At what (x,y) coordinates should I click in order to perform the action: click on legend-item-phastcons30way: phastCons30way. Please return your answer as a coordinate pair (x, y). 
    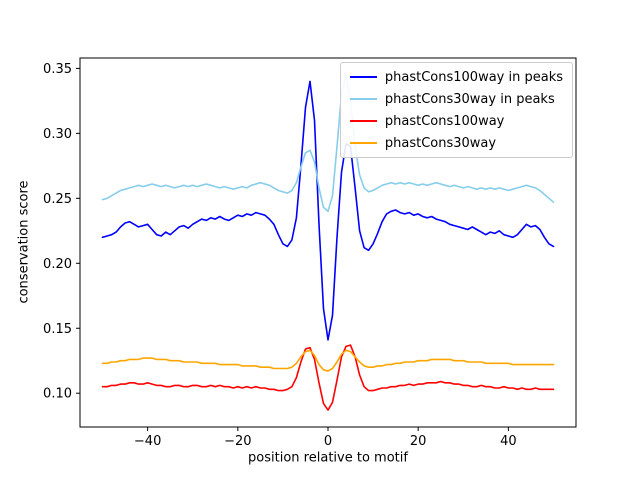
    Looking at the image, I should click on (456, 143).